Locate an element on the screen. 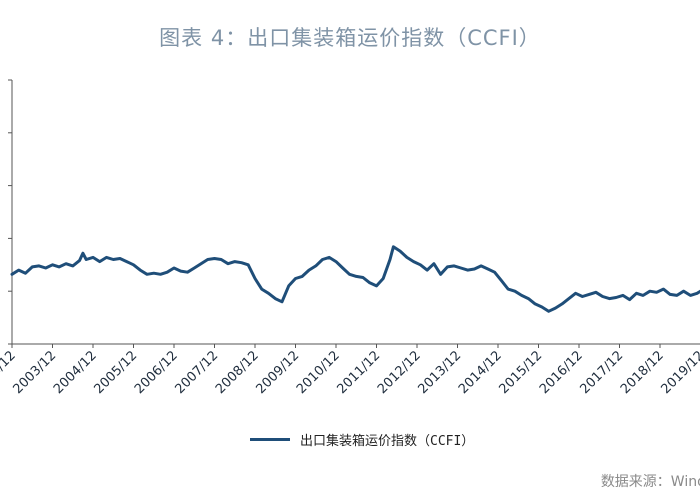  source-note: 数据来源：Wind is located at coordinates (650, 482).